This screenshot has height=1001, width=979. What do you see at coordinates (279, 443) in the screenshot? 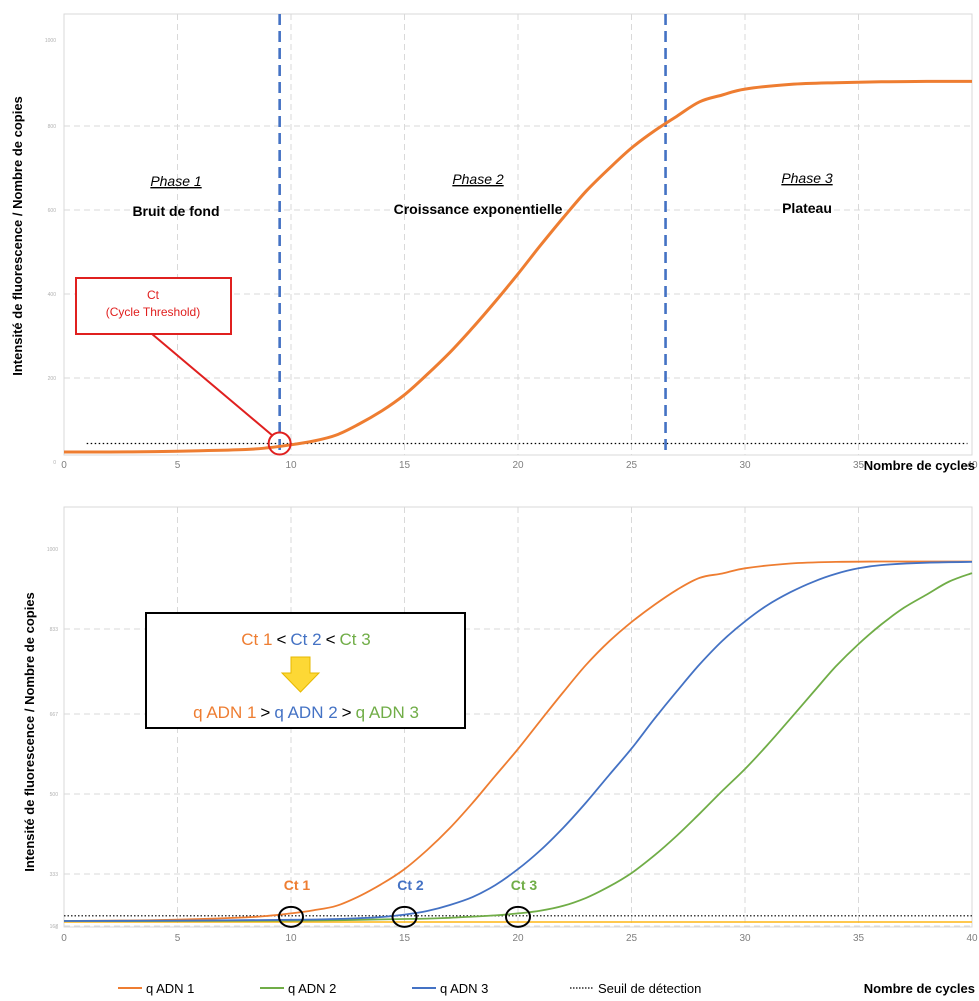
I see `ct-circle` at bounding box center [279, 443].